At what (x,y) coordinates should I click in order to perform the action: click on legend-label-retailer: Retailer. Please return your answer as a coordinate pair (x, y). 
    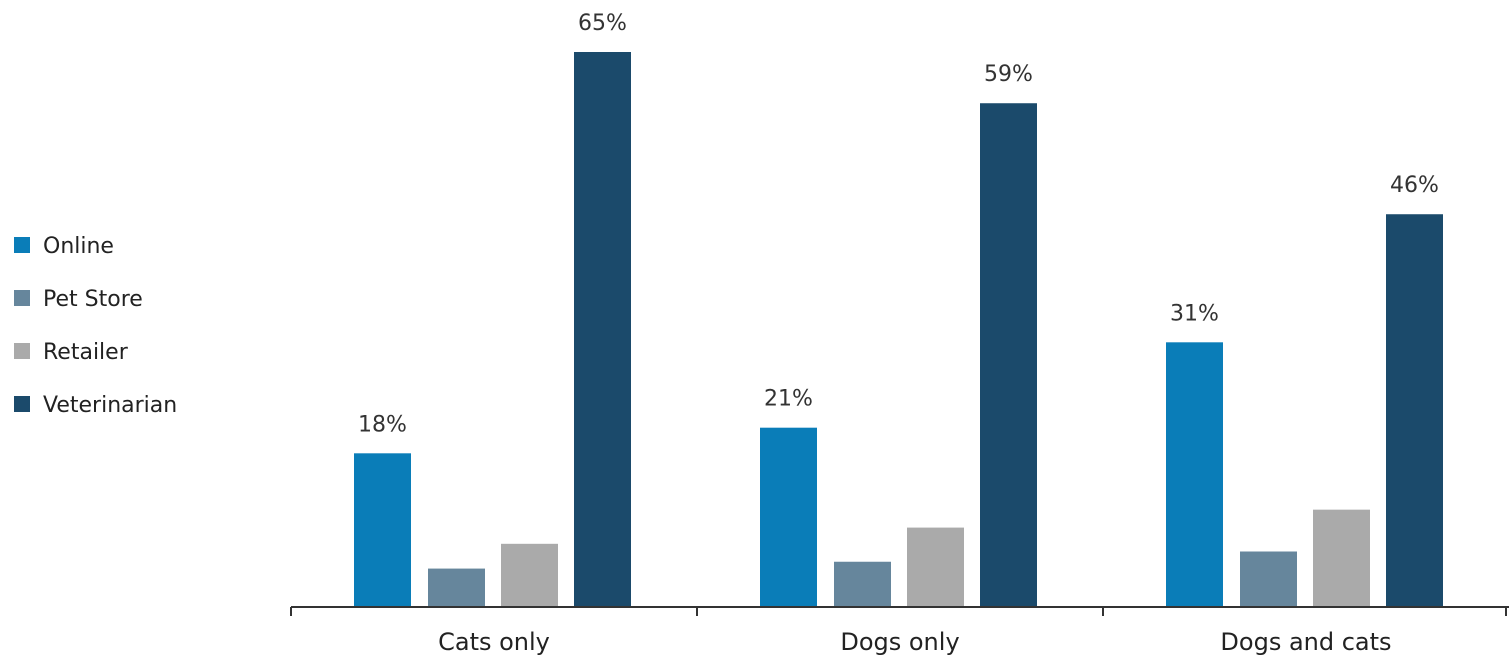
    Looking at the image, I should click on (86, 352).